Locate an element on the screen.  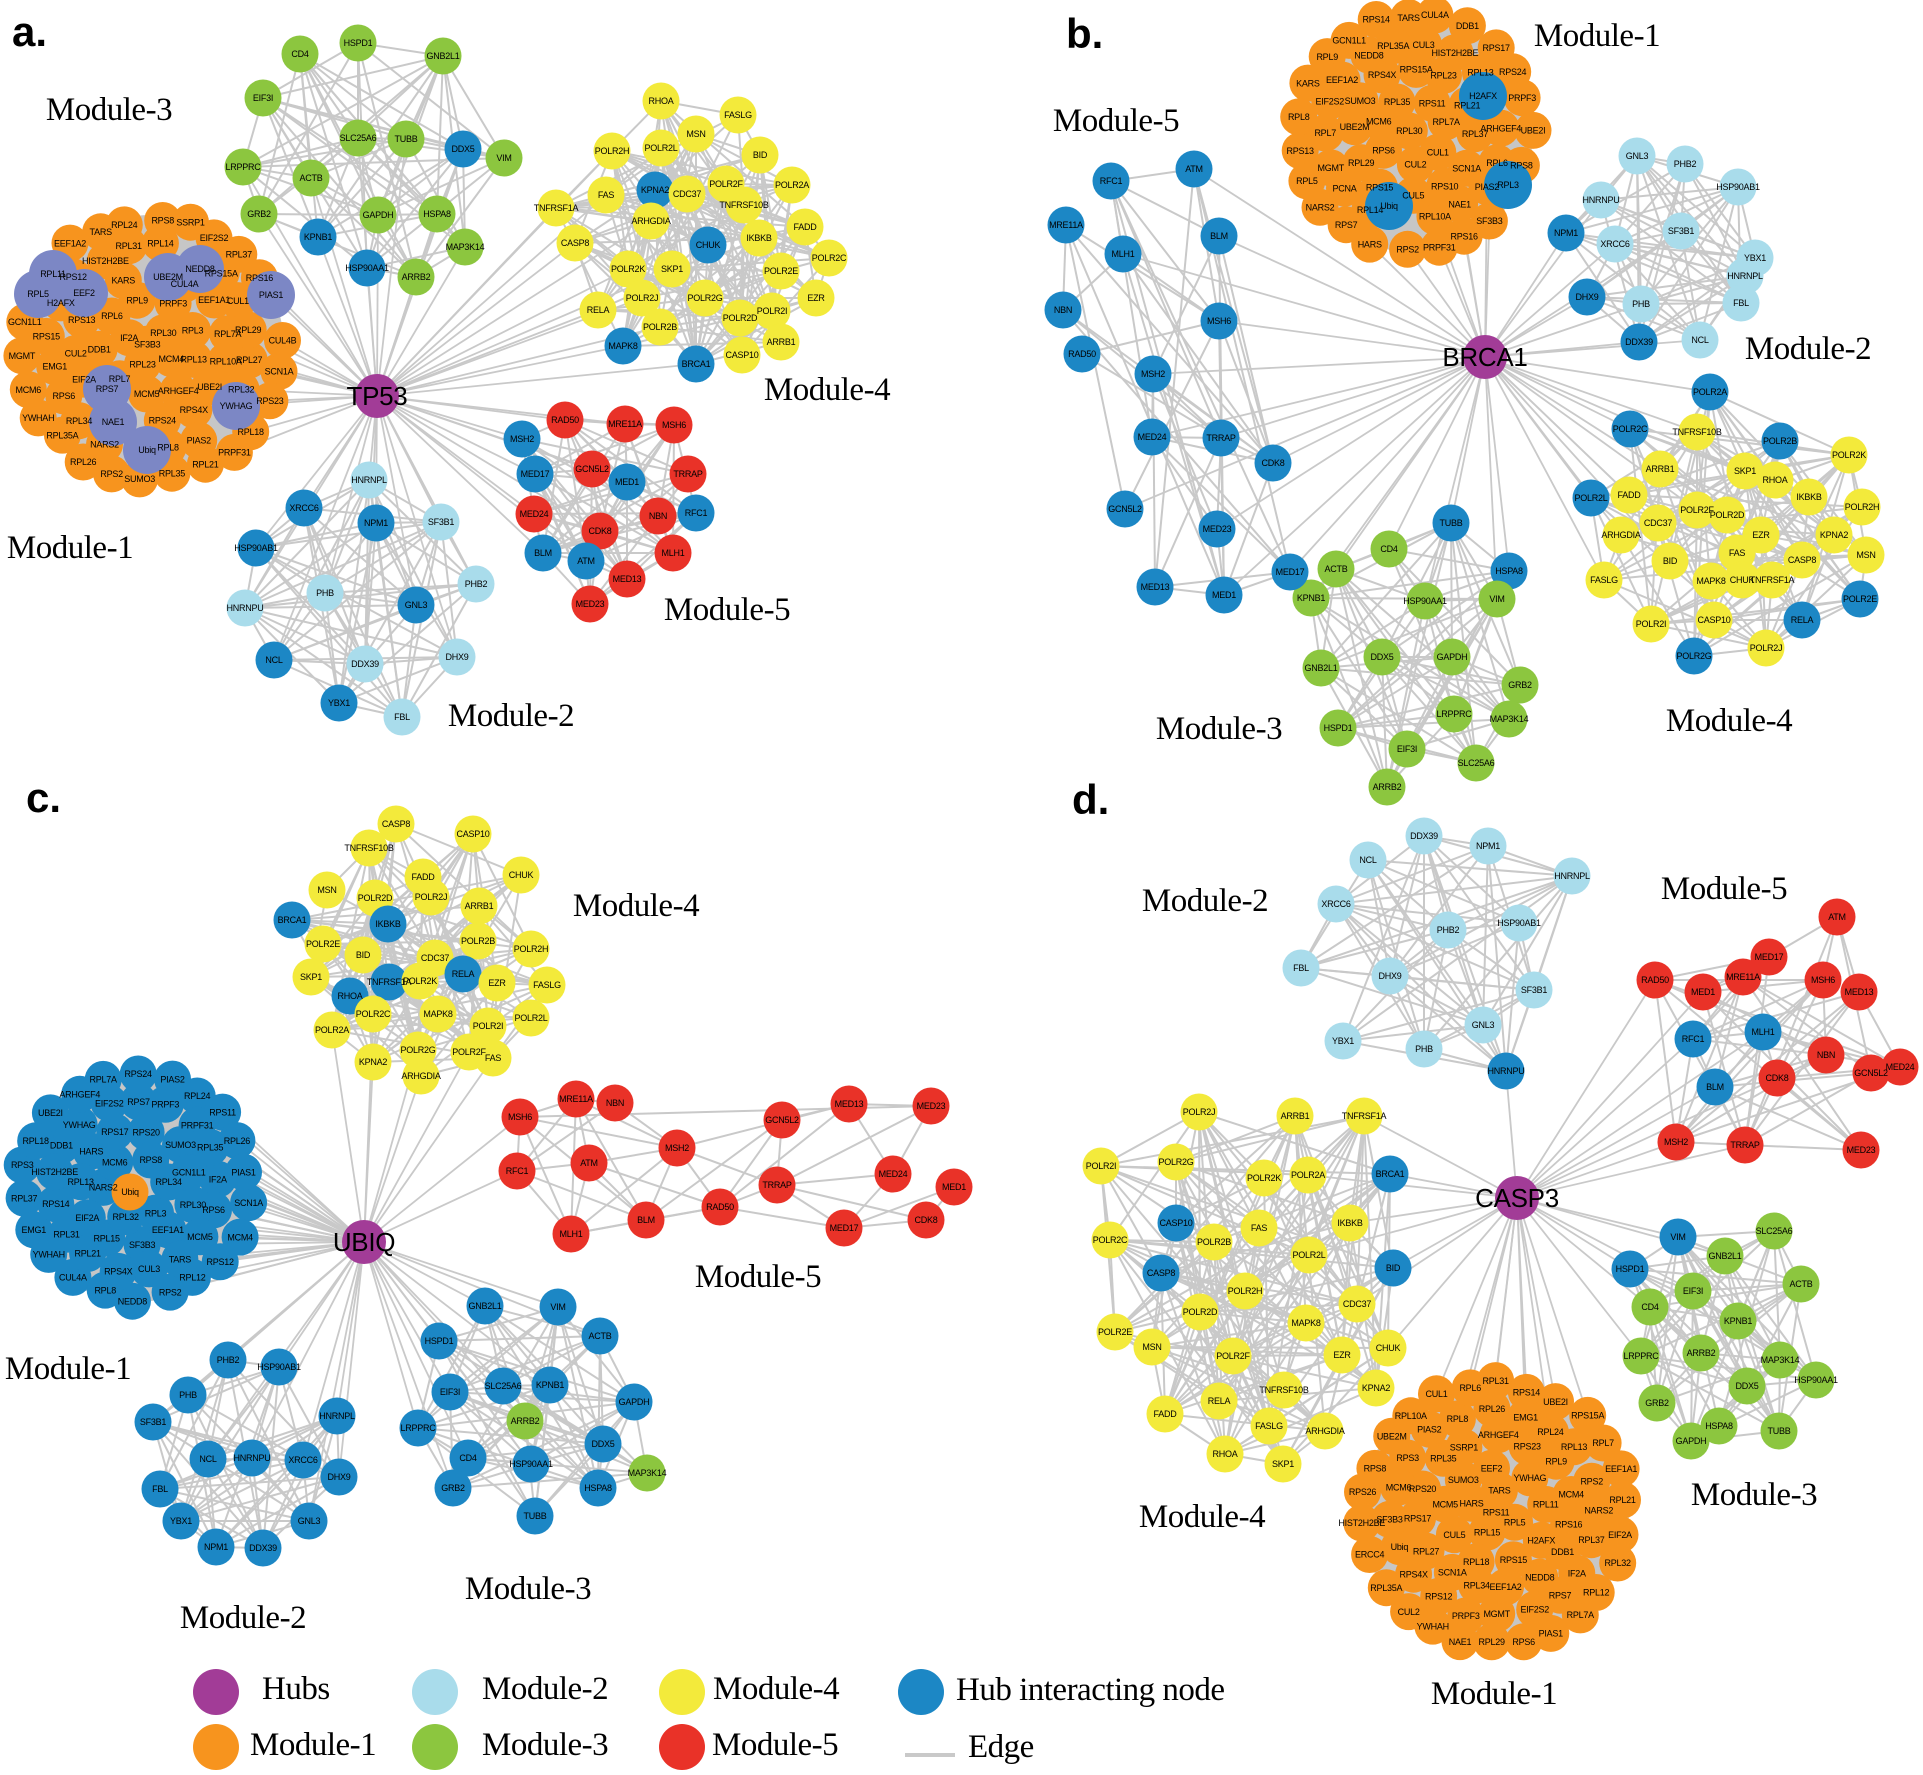
svg-text: c. is located at coordinates (43, 797).